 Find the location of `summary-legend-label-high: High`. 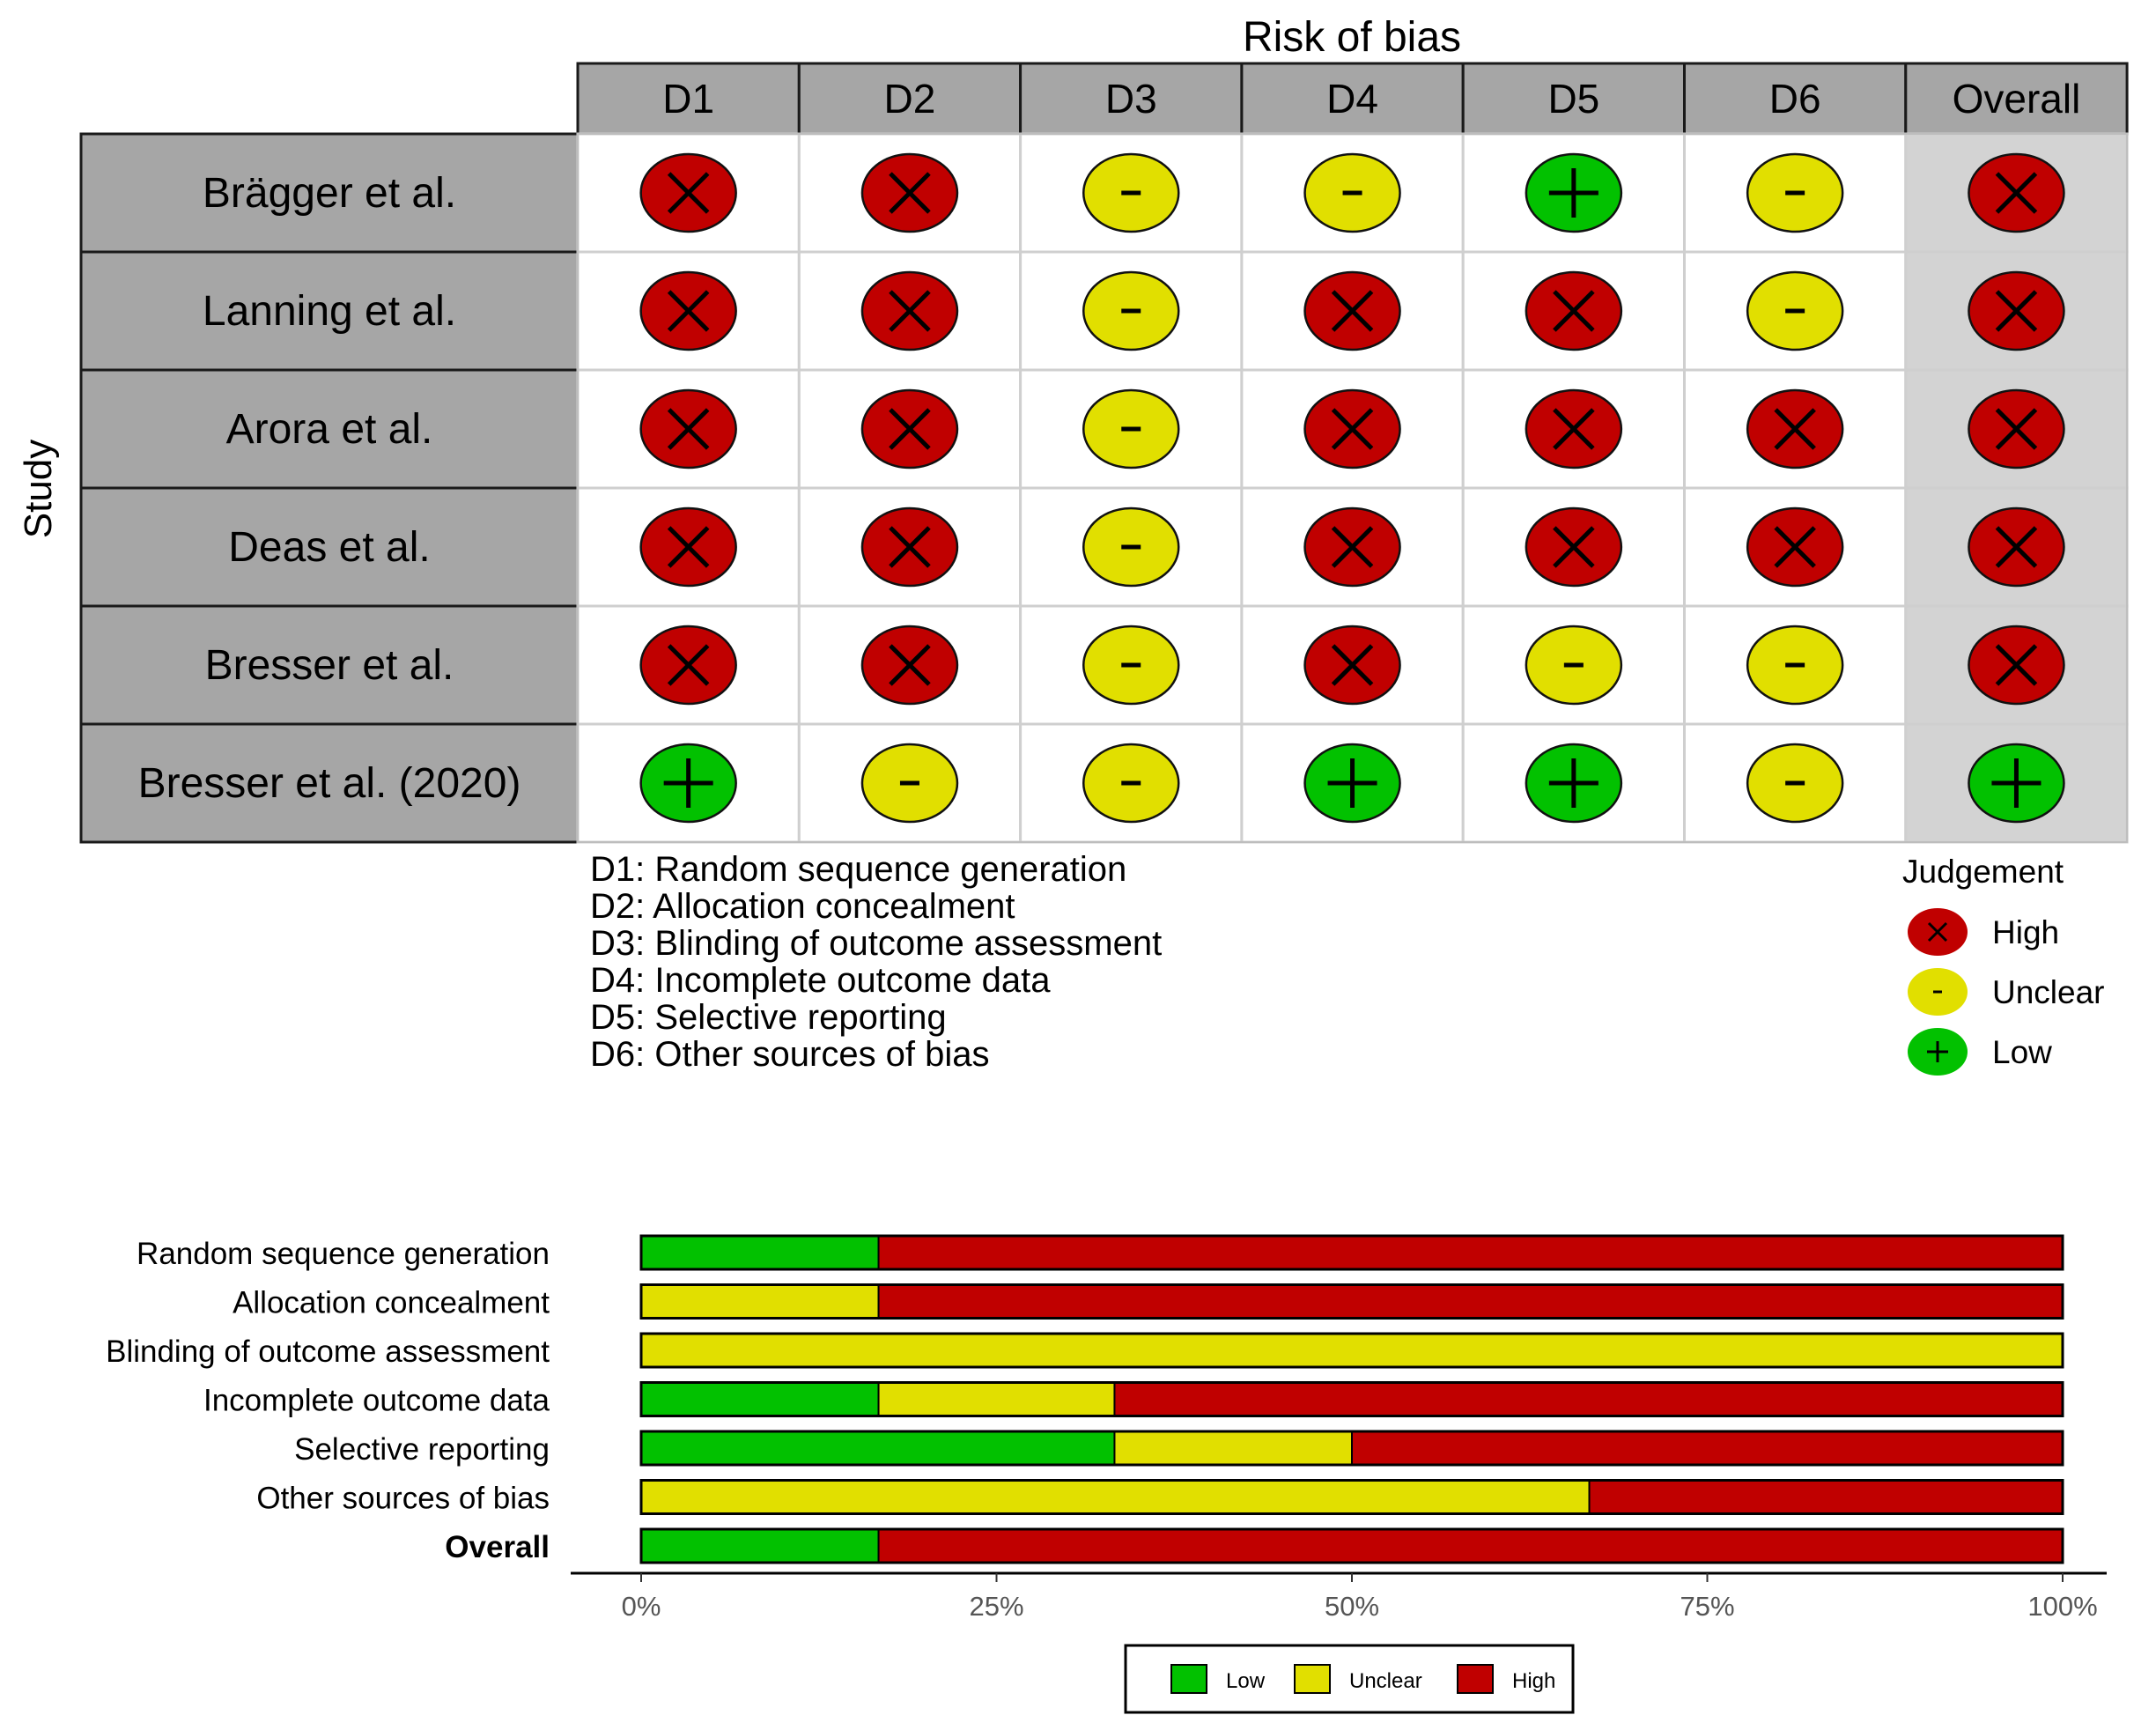

summary-legend-label-high: High is located at coordinates (1533, 1681).